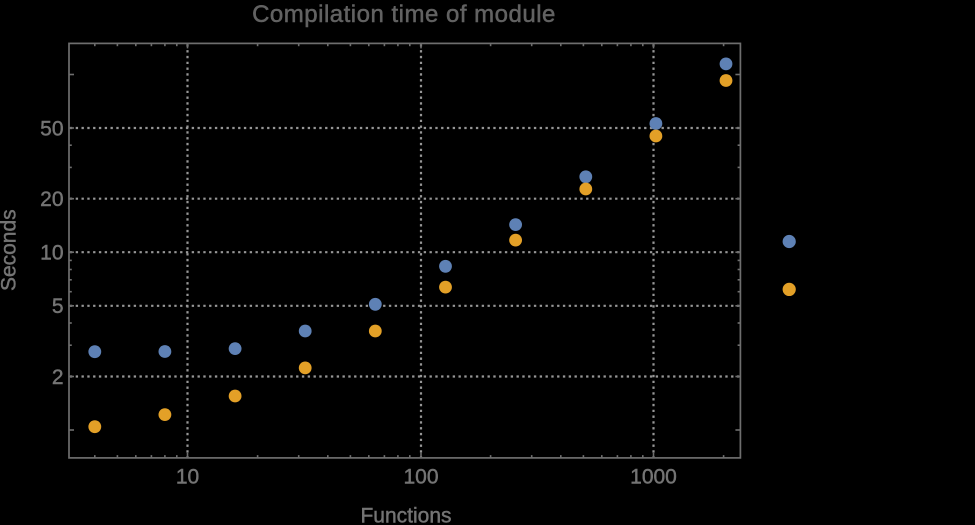  I want to click on svg-text: Functions, so click(405, 515).